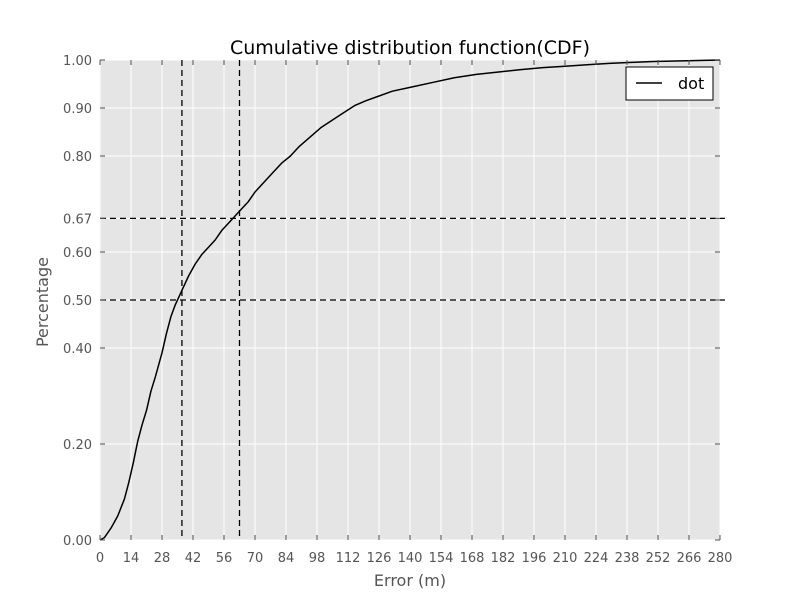  Describe the element at coordinates (42, 302) in the screenshot. I see `y-axis-label: Percentage` at that location.